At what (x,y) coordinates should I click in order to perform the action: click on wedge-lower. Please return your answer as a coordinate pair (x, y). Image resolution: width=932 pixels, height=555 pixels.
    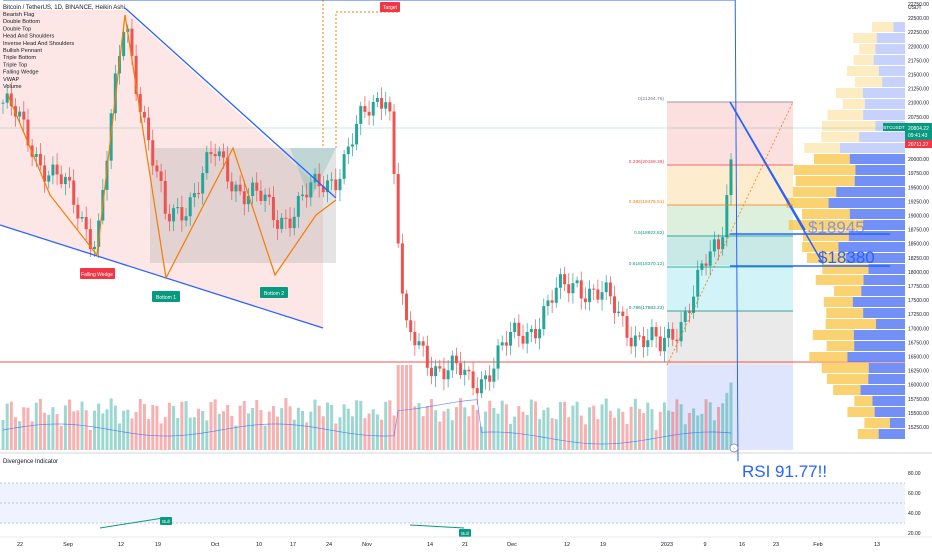
    Looking at the image, I should click on (162, 276).